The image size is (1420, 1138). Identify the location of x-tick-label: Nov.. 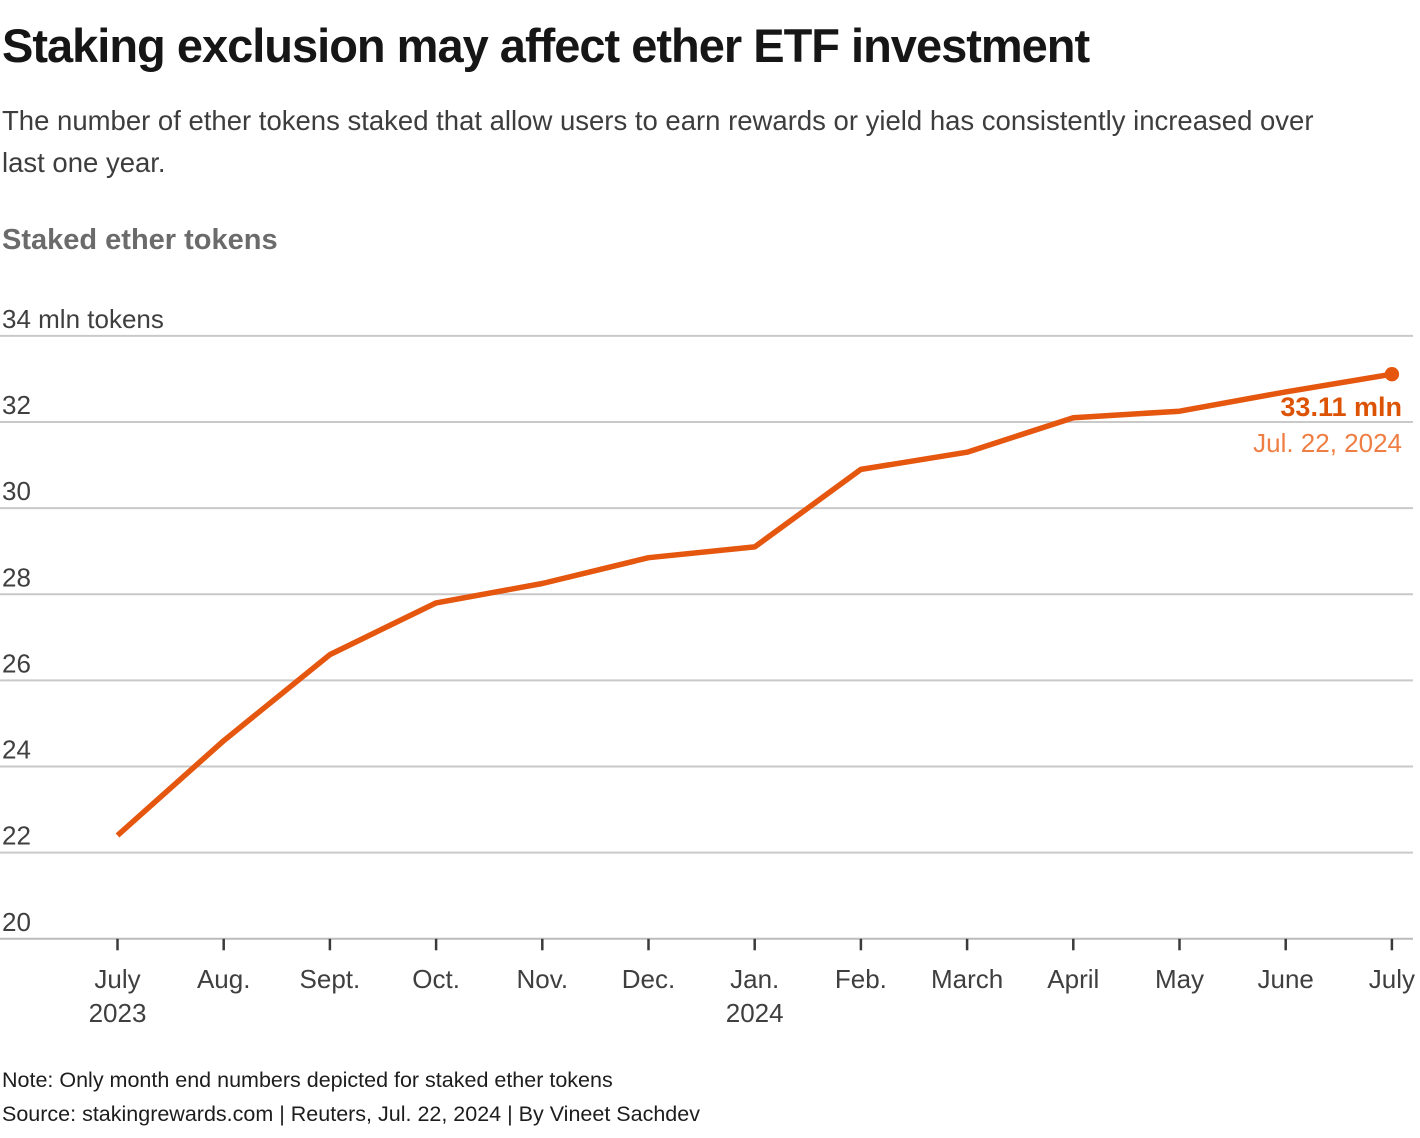
(543, 979).